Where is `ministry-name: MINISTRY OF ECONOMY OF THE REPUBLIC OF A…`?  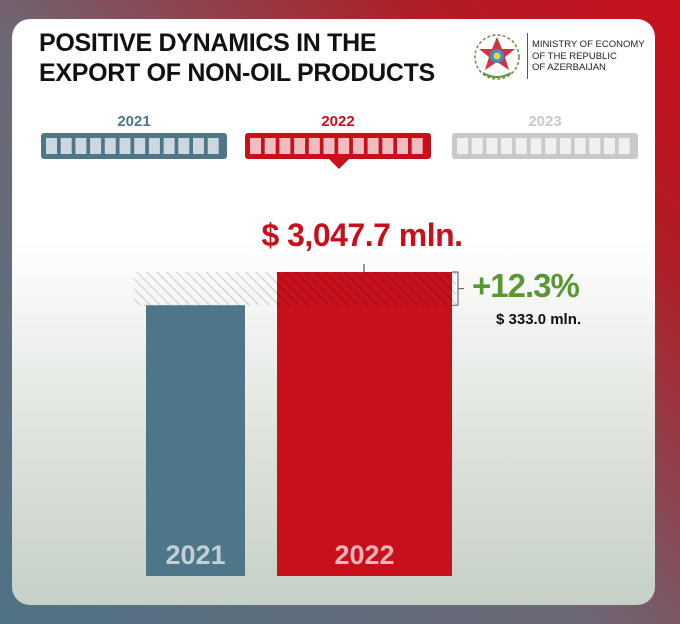
ministry-name: MINISTRY OF ECONOMY OF THE REPUBLIC OF A… is located at coordinates (588, 56).